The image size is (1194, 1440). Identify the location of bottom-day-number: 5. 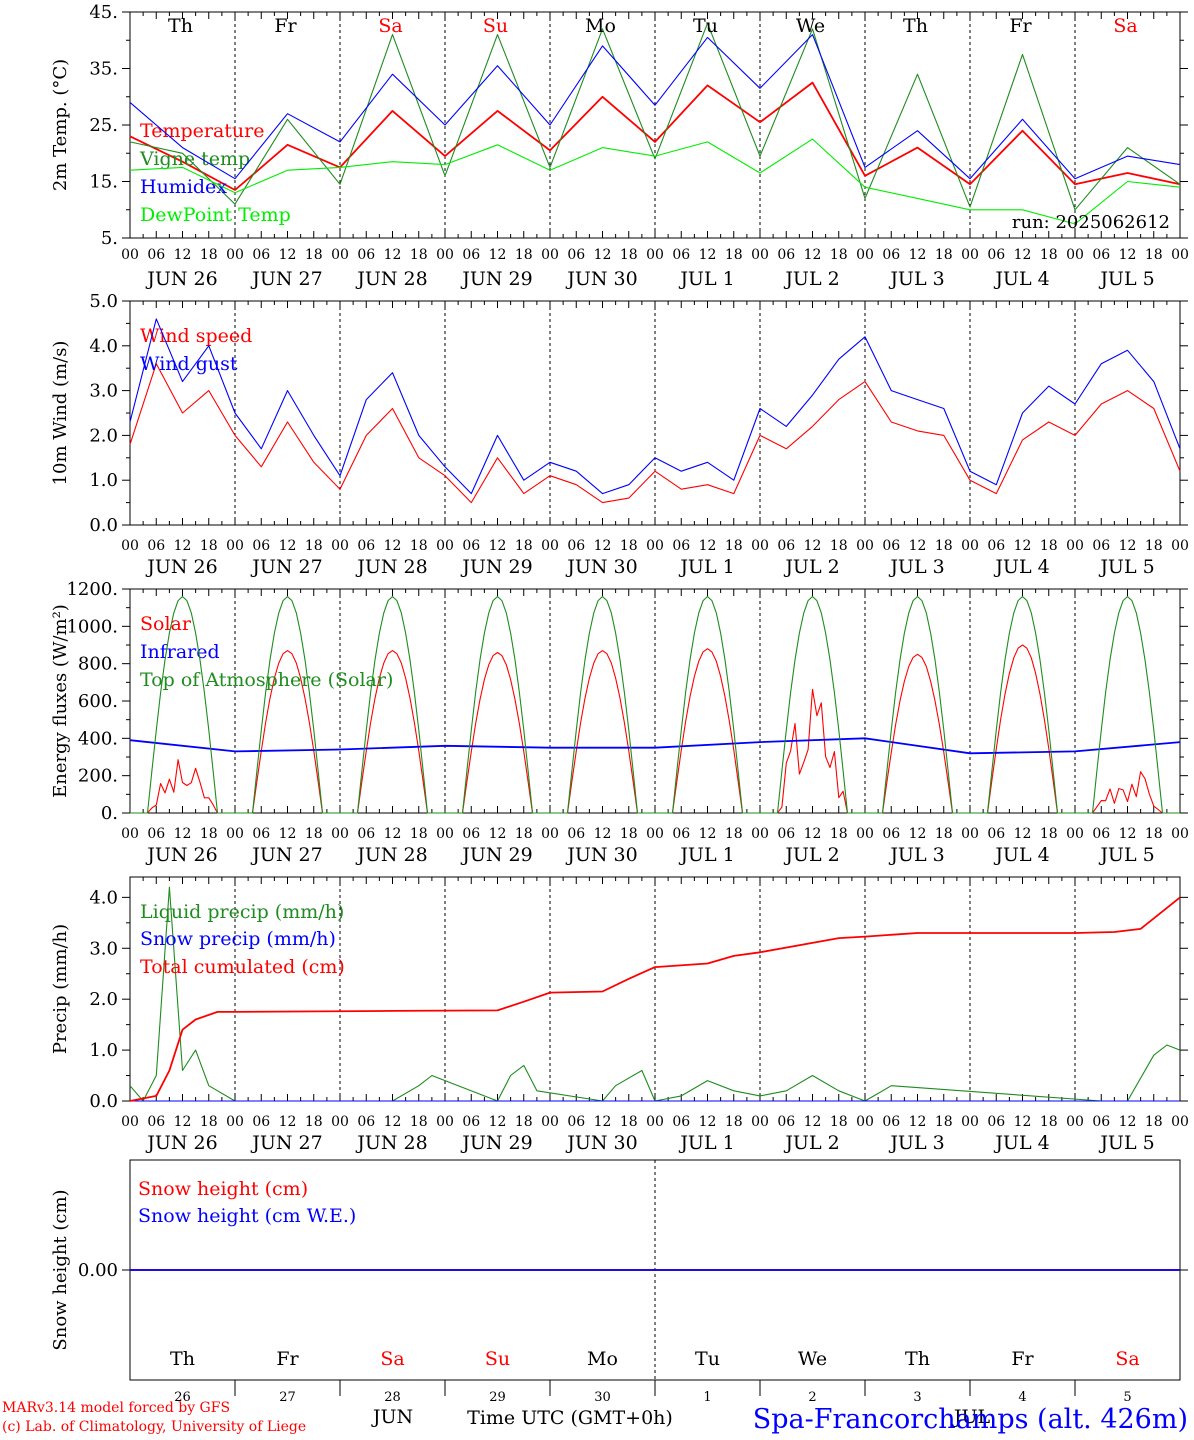
(1127, 1397).